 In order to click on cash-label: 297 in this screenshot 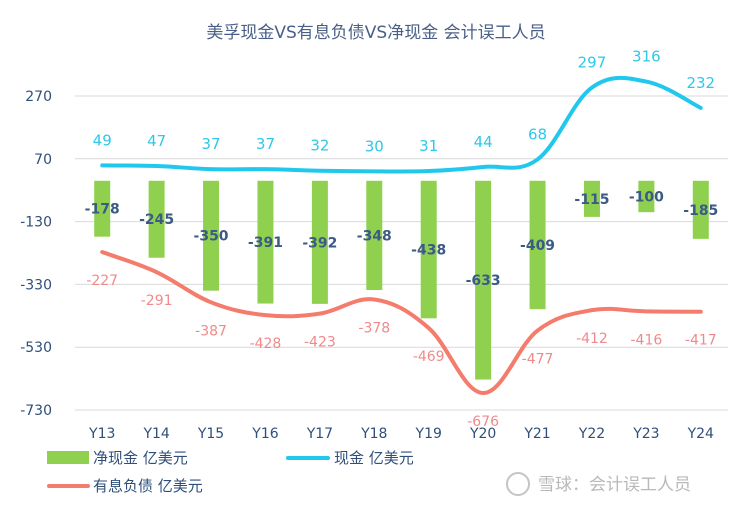, I will do `click(592, 63)`.